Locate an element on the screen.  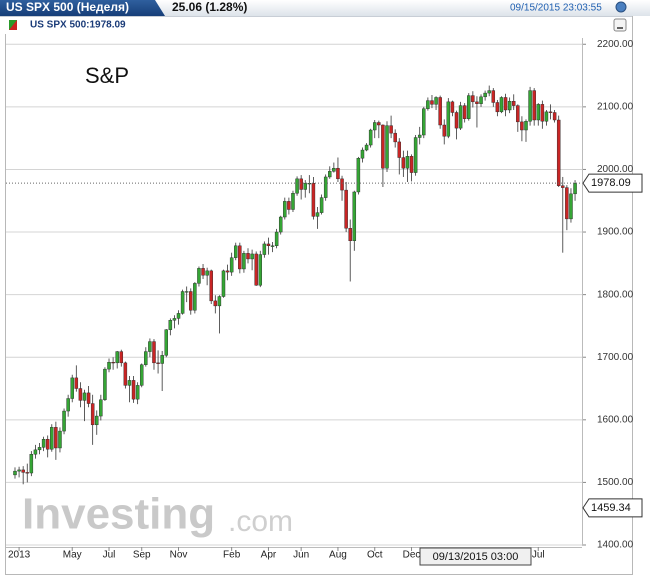
x-tick-label: Oct is located at coordinates (375, 555).